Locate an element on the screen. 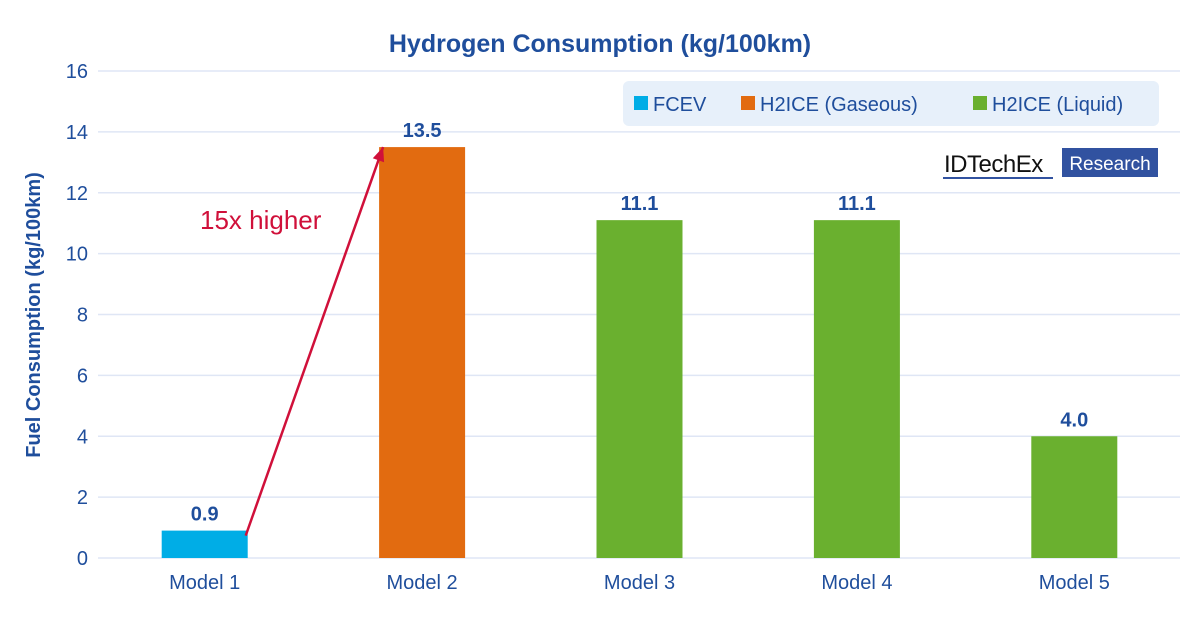 Image resolution: width=1200 pixels, height=625 pixels. svg-text: IDTechEx is located at coordinates (993, 164).